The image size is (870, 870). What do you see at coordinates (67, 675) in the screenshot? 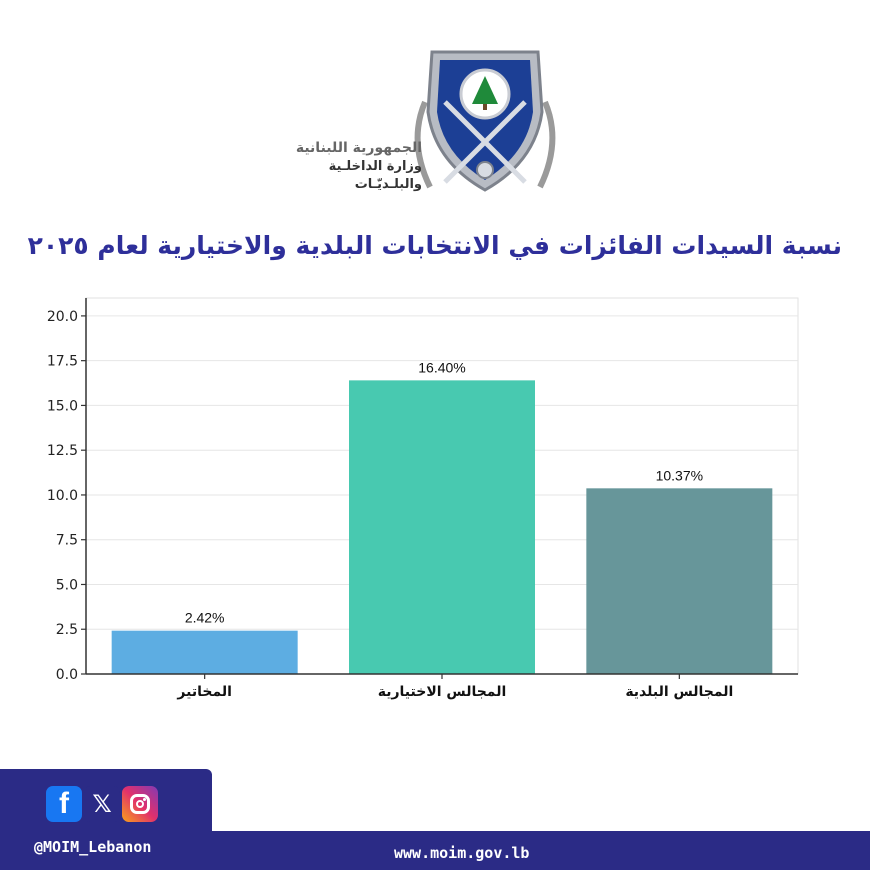
I see `y-tick-label: 0.0` at bounding box center [67, 675].